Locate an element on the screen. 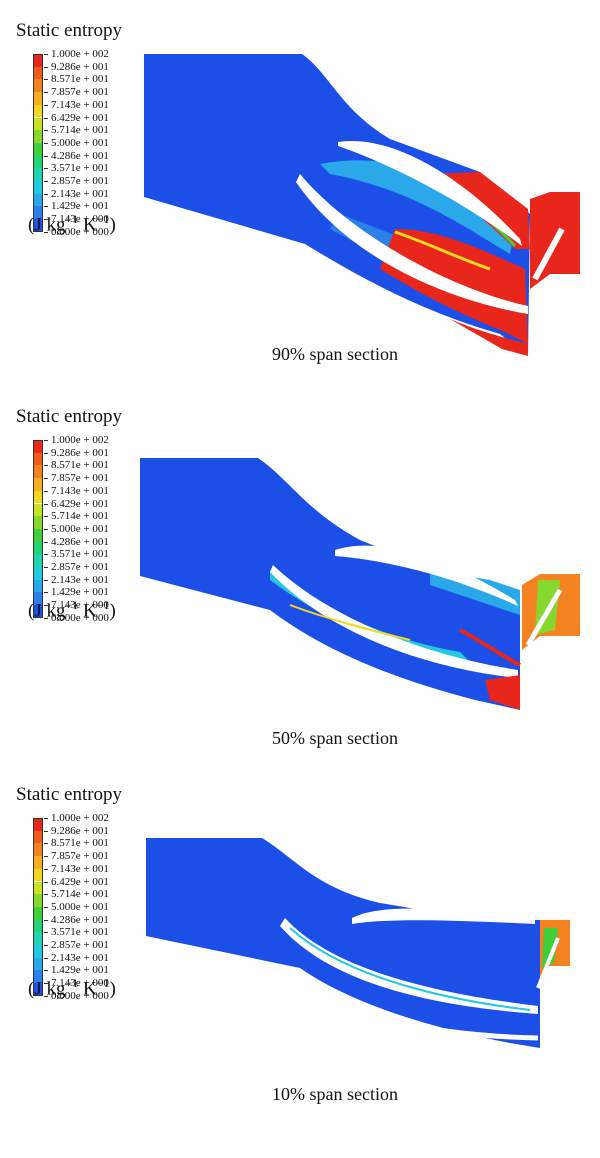 This screenshot has height=1158, width=600. colorbar-tick-label: 7.143e + 000 is located at coordinates (80, 605).